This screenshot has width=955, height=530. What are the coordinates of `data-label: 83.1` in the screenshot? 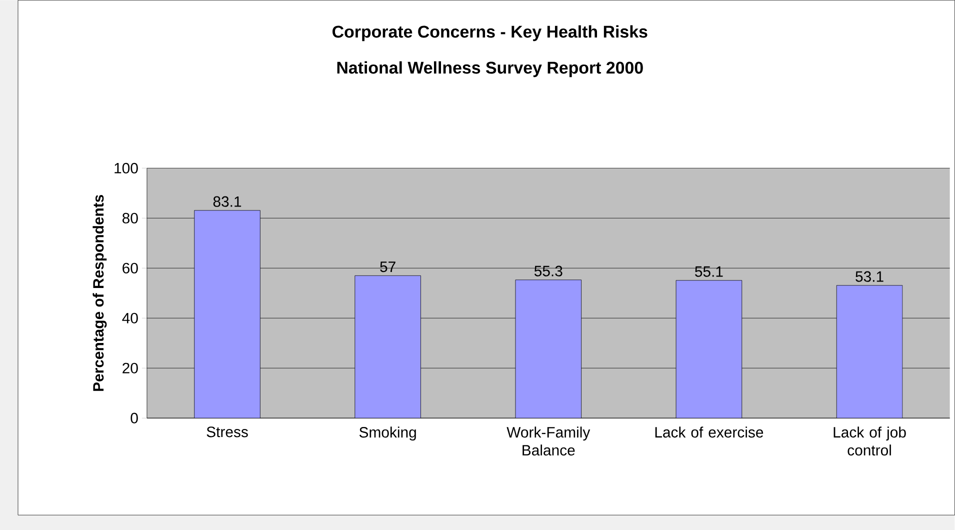 It's located at (227, 201).